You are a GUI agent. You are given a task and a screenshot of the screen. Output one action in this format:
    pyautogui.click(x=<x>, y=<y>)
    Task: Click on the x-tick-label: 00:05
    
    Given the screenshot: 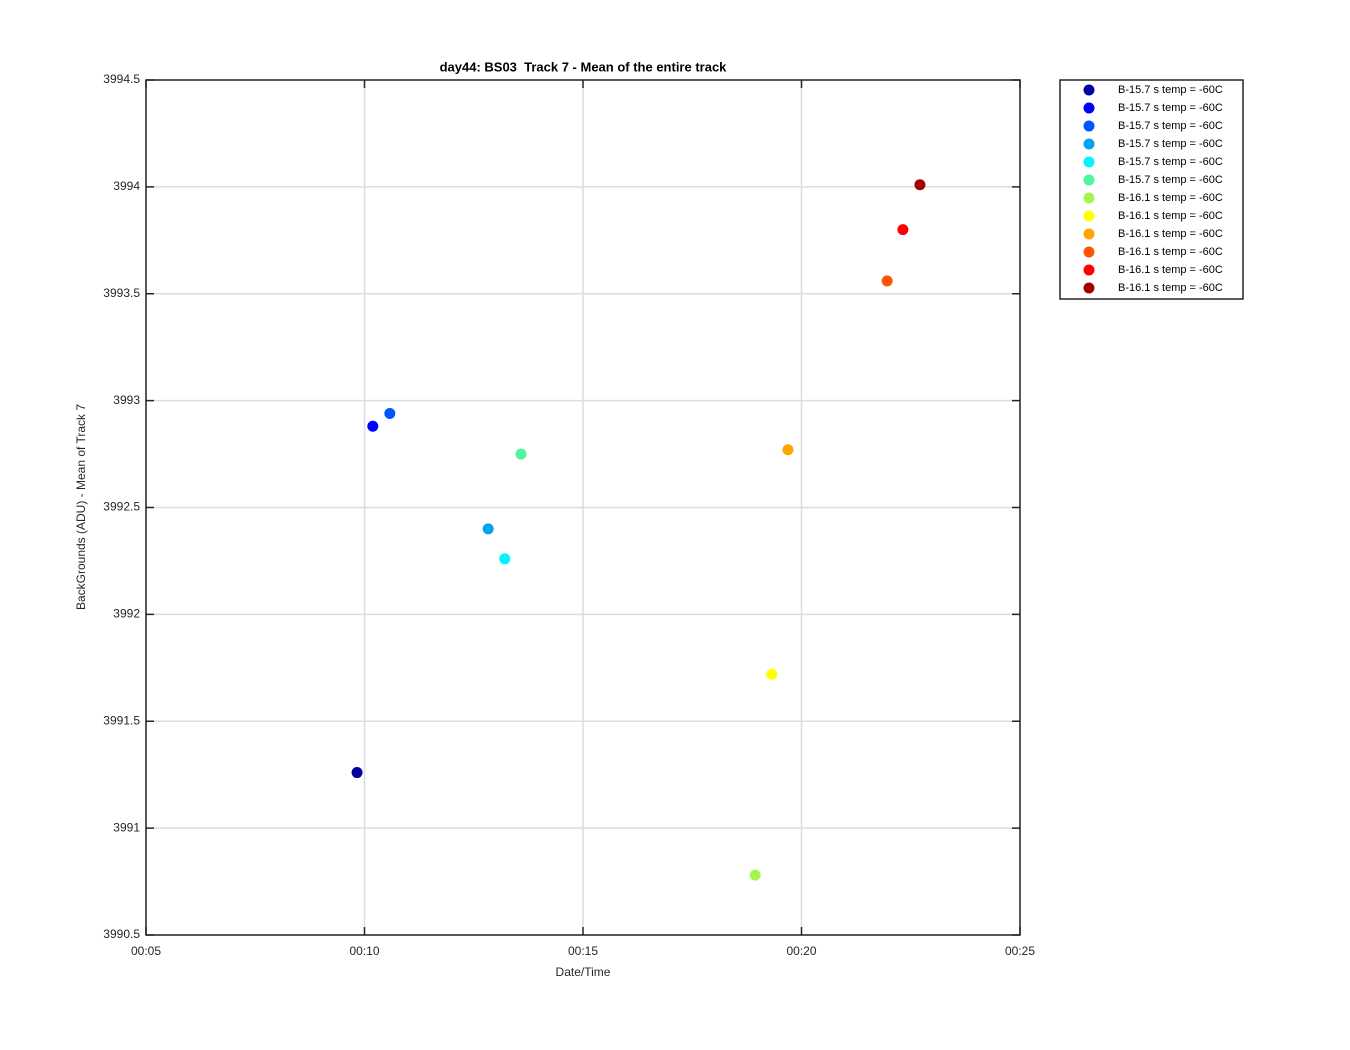 What is the action you would take?
    pyautogui.click(x=146, y=951)
    